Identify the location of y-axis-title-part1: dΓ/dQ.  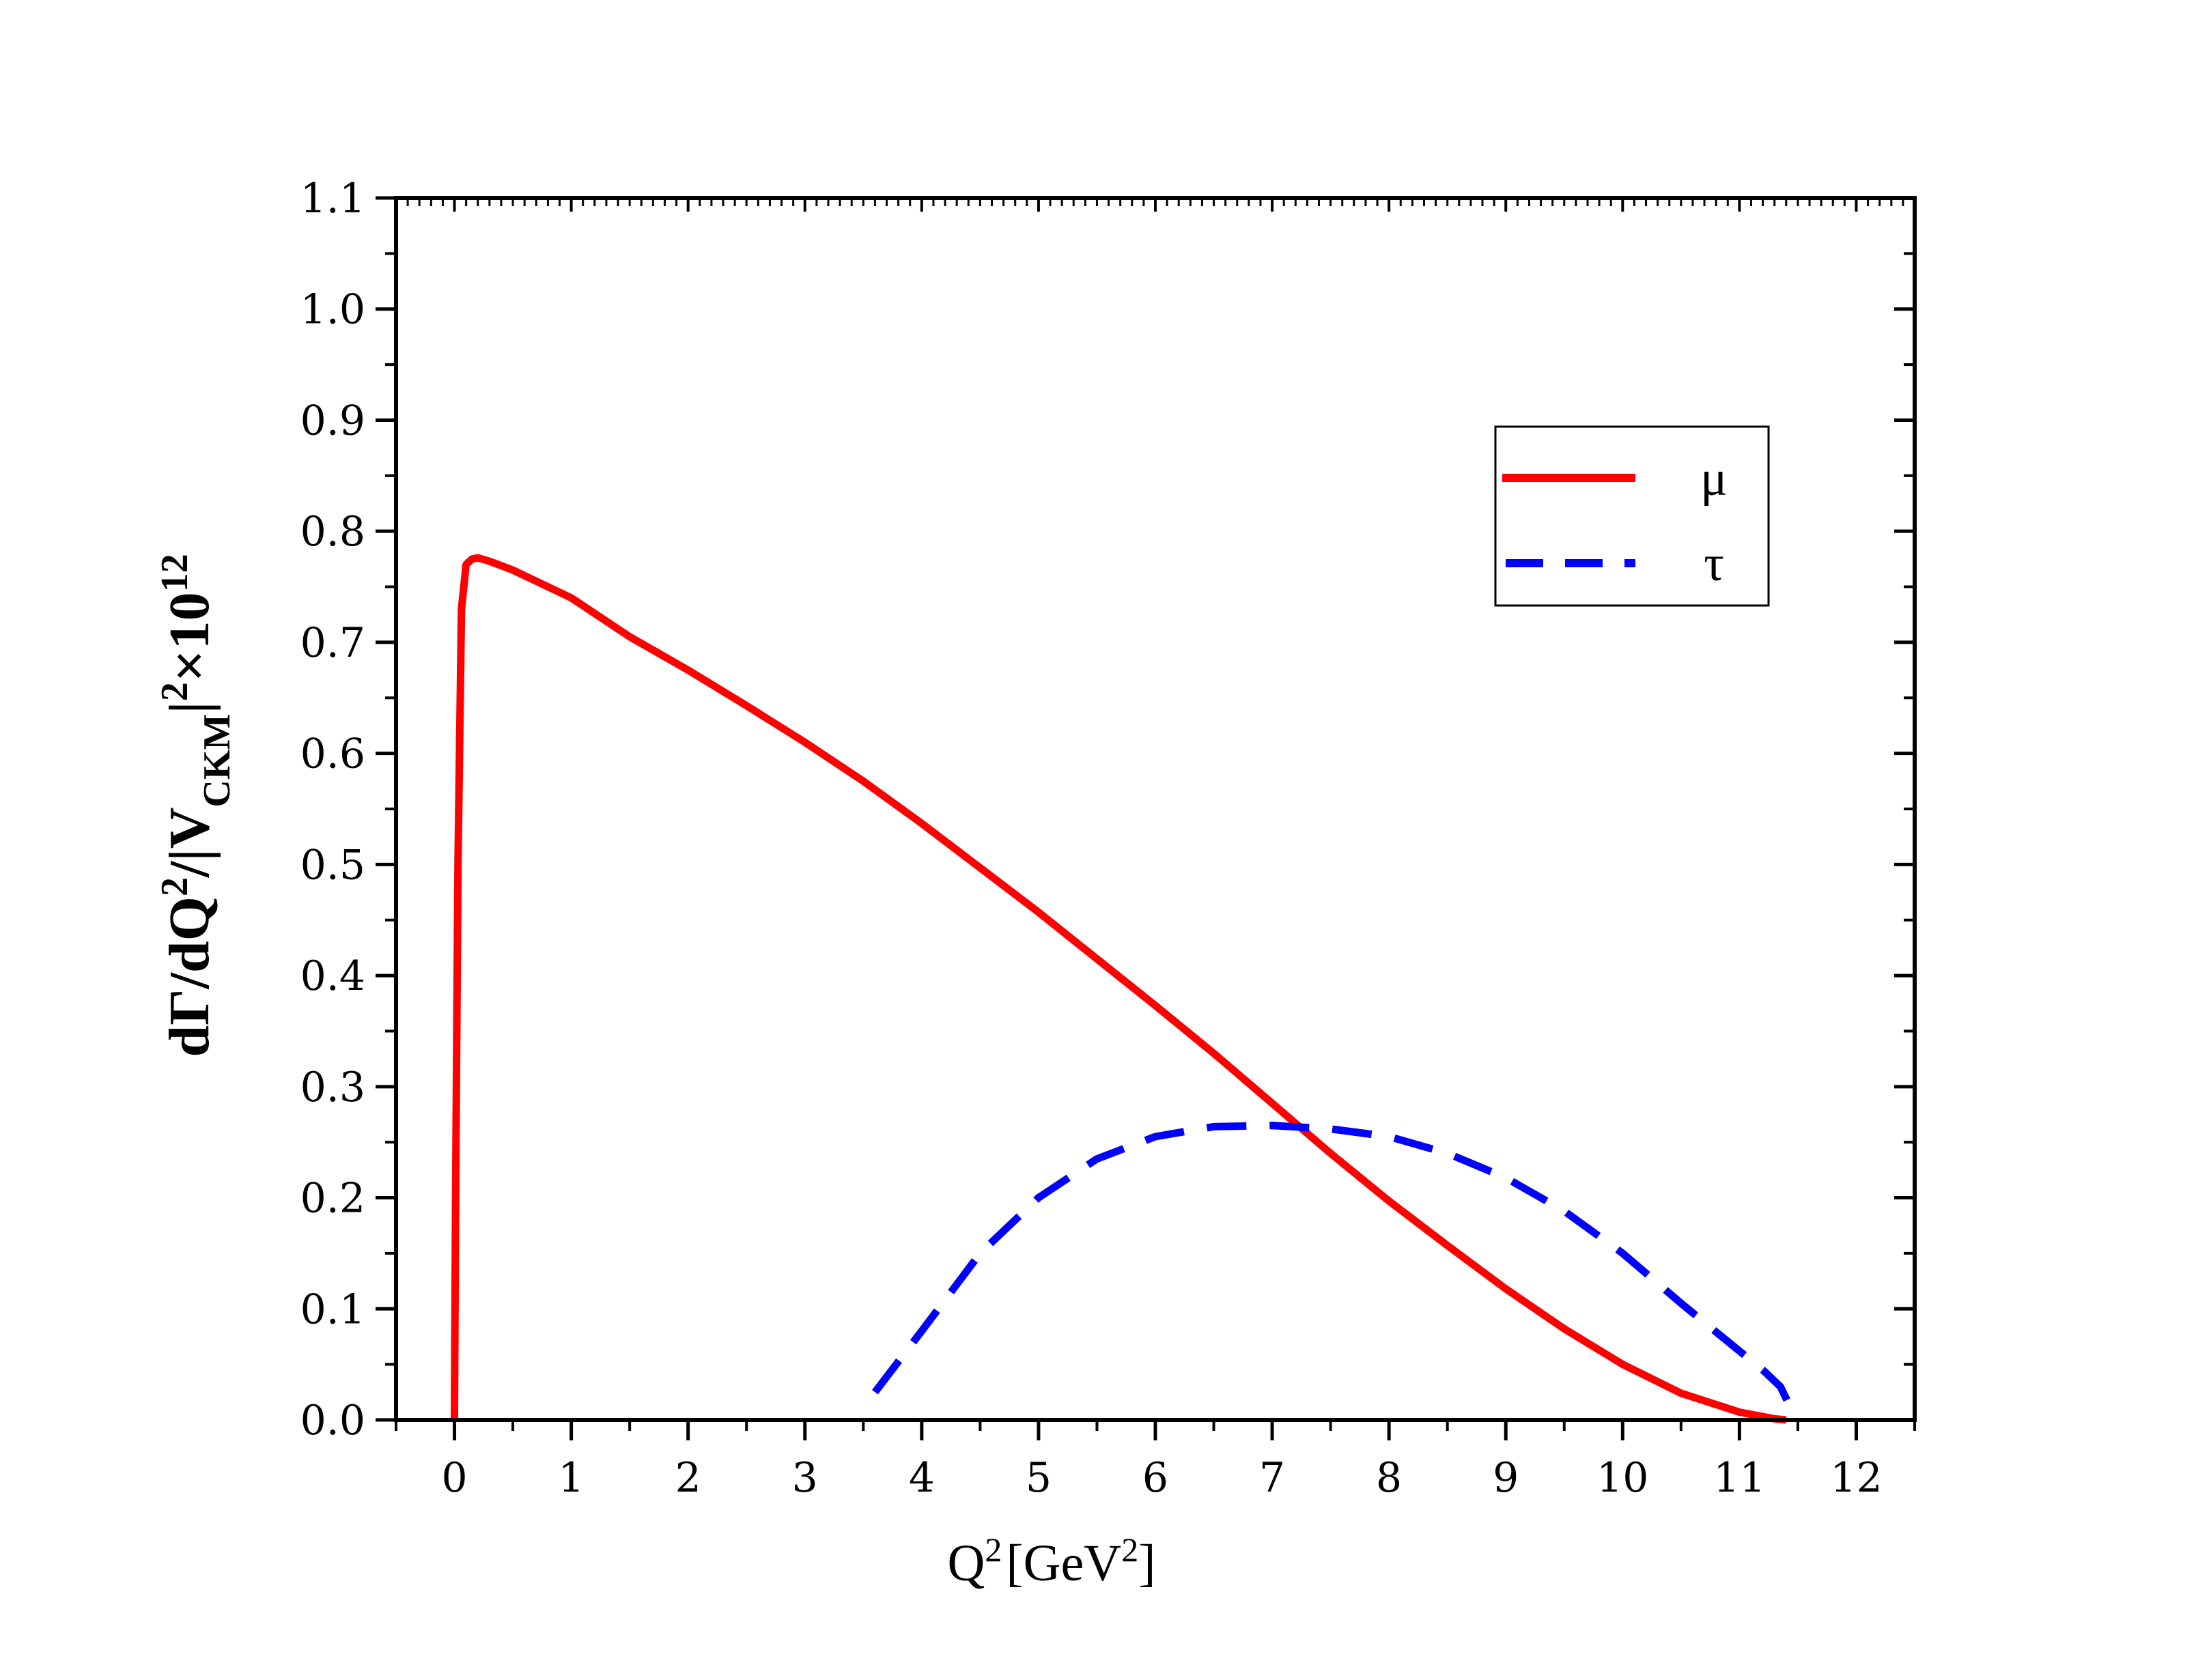
(189, 976).